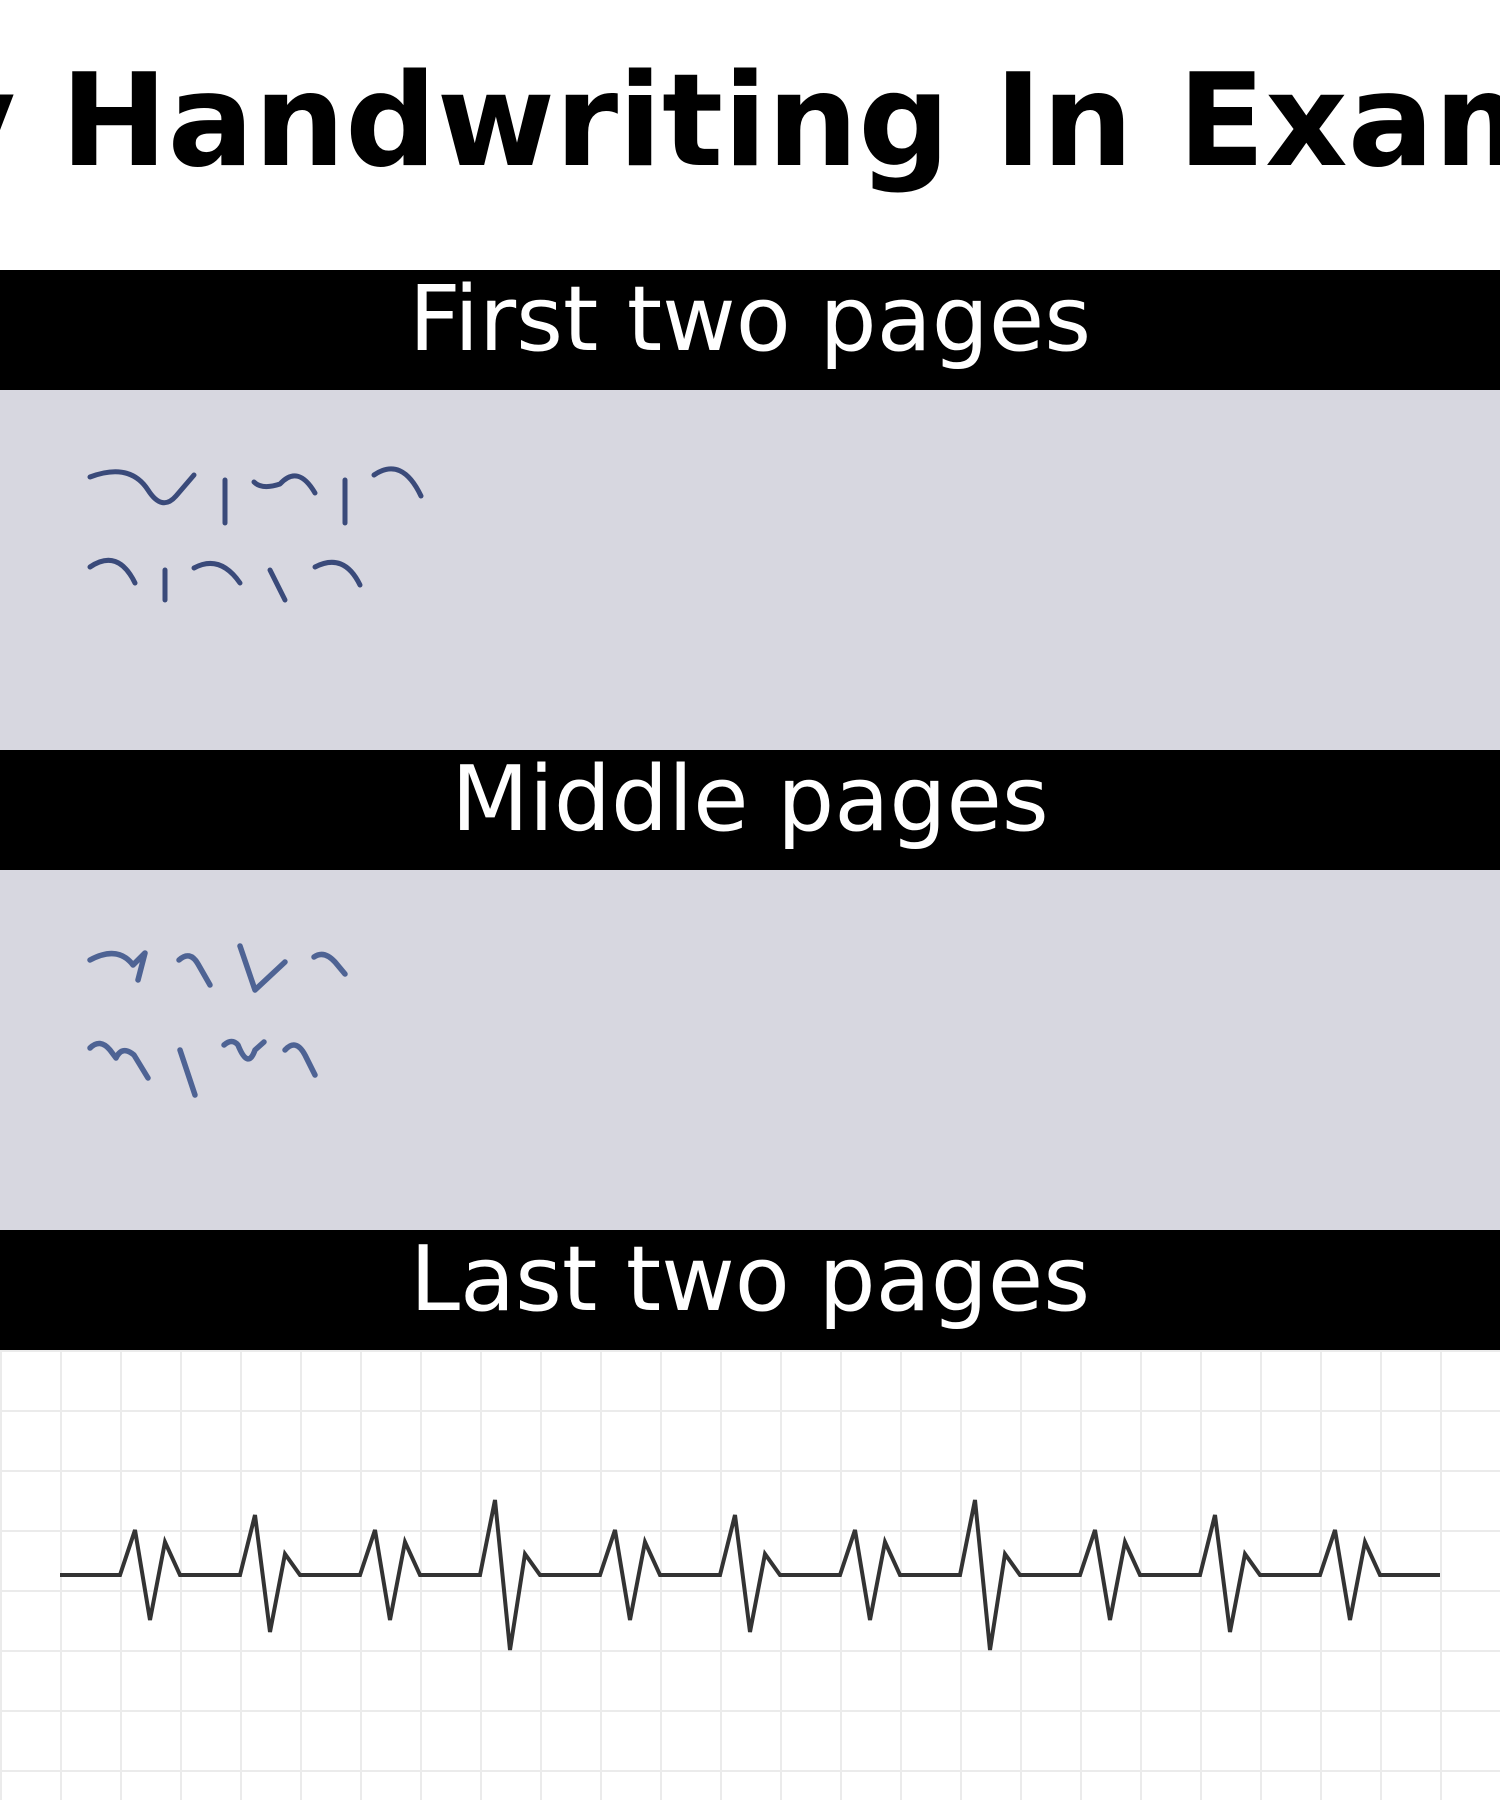  What do you see at coordinates (750, 810) in the screenshot?
I see `section-header-middle: Middle pages` at bounding box center [750, 810].